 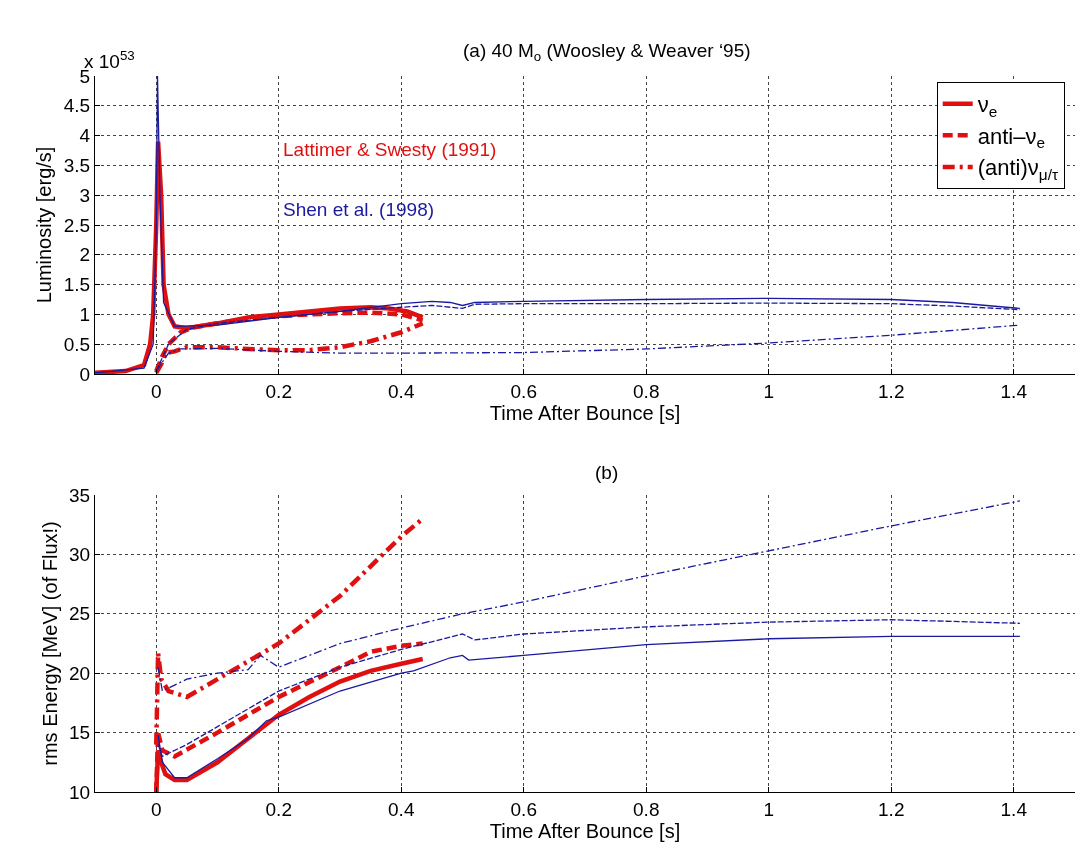 I want to click on chart-title: (a) 40 M$_{o}$ (Woosley & Weaver ‘95), so click(x=607, y=52).